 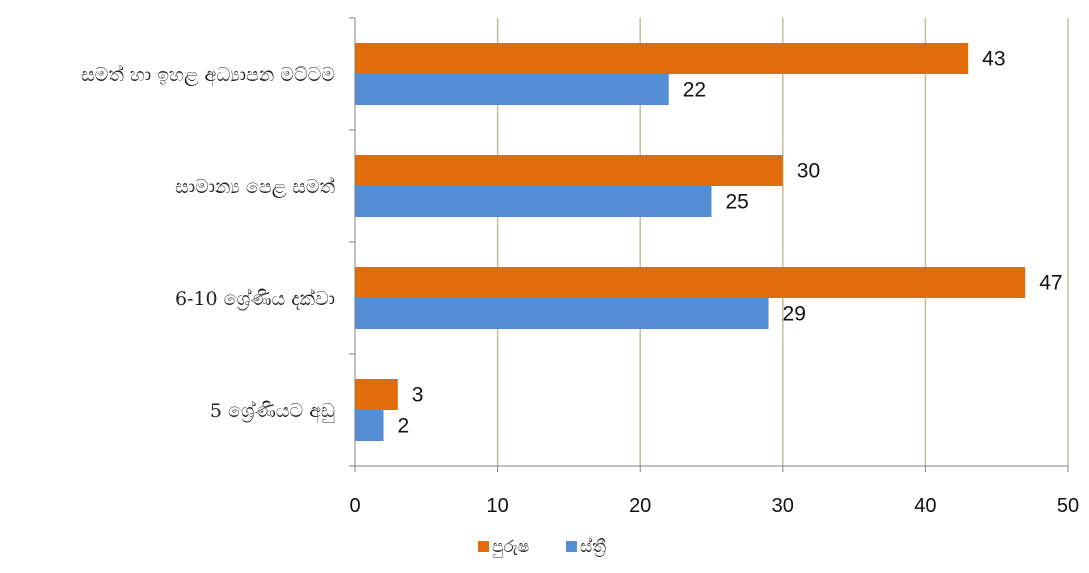 What do you see at coordinates (510, 547) in the screenshot?
I see `legend-label-male: පුරුෂ` at bounding box center [510, 547].